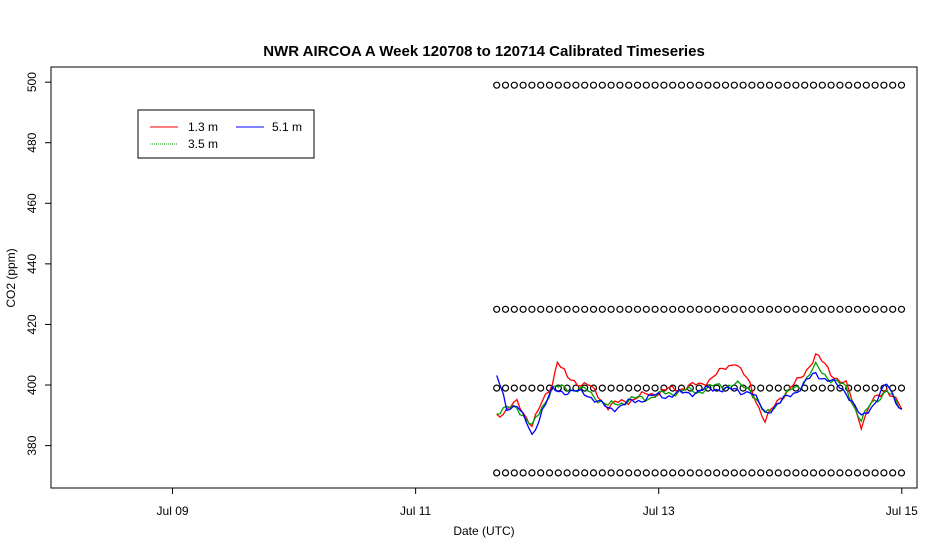 The height and width of the screenshot is (540, 936). I want to click on y-tick-label: 420, so click(32, 324).